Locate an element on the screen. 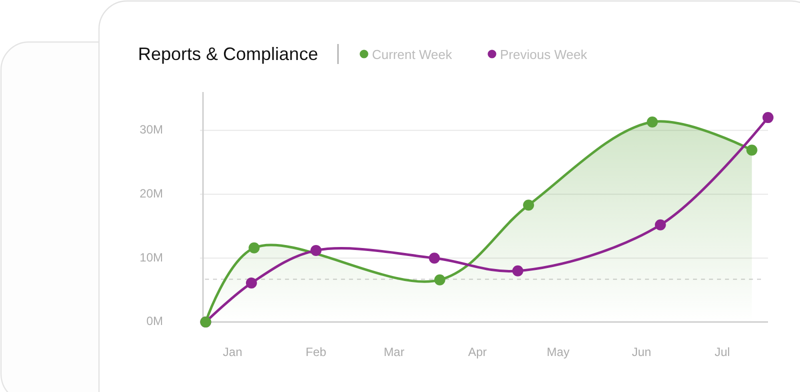 This screenshot has height=392, width=800. x-tick-label: Apr is located at coordinates (477, 352).